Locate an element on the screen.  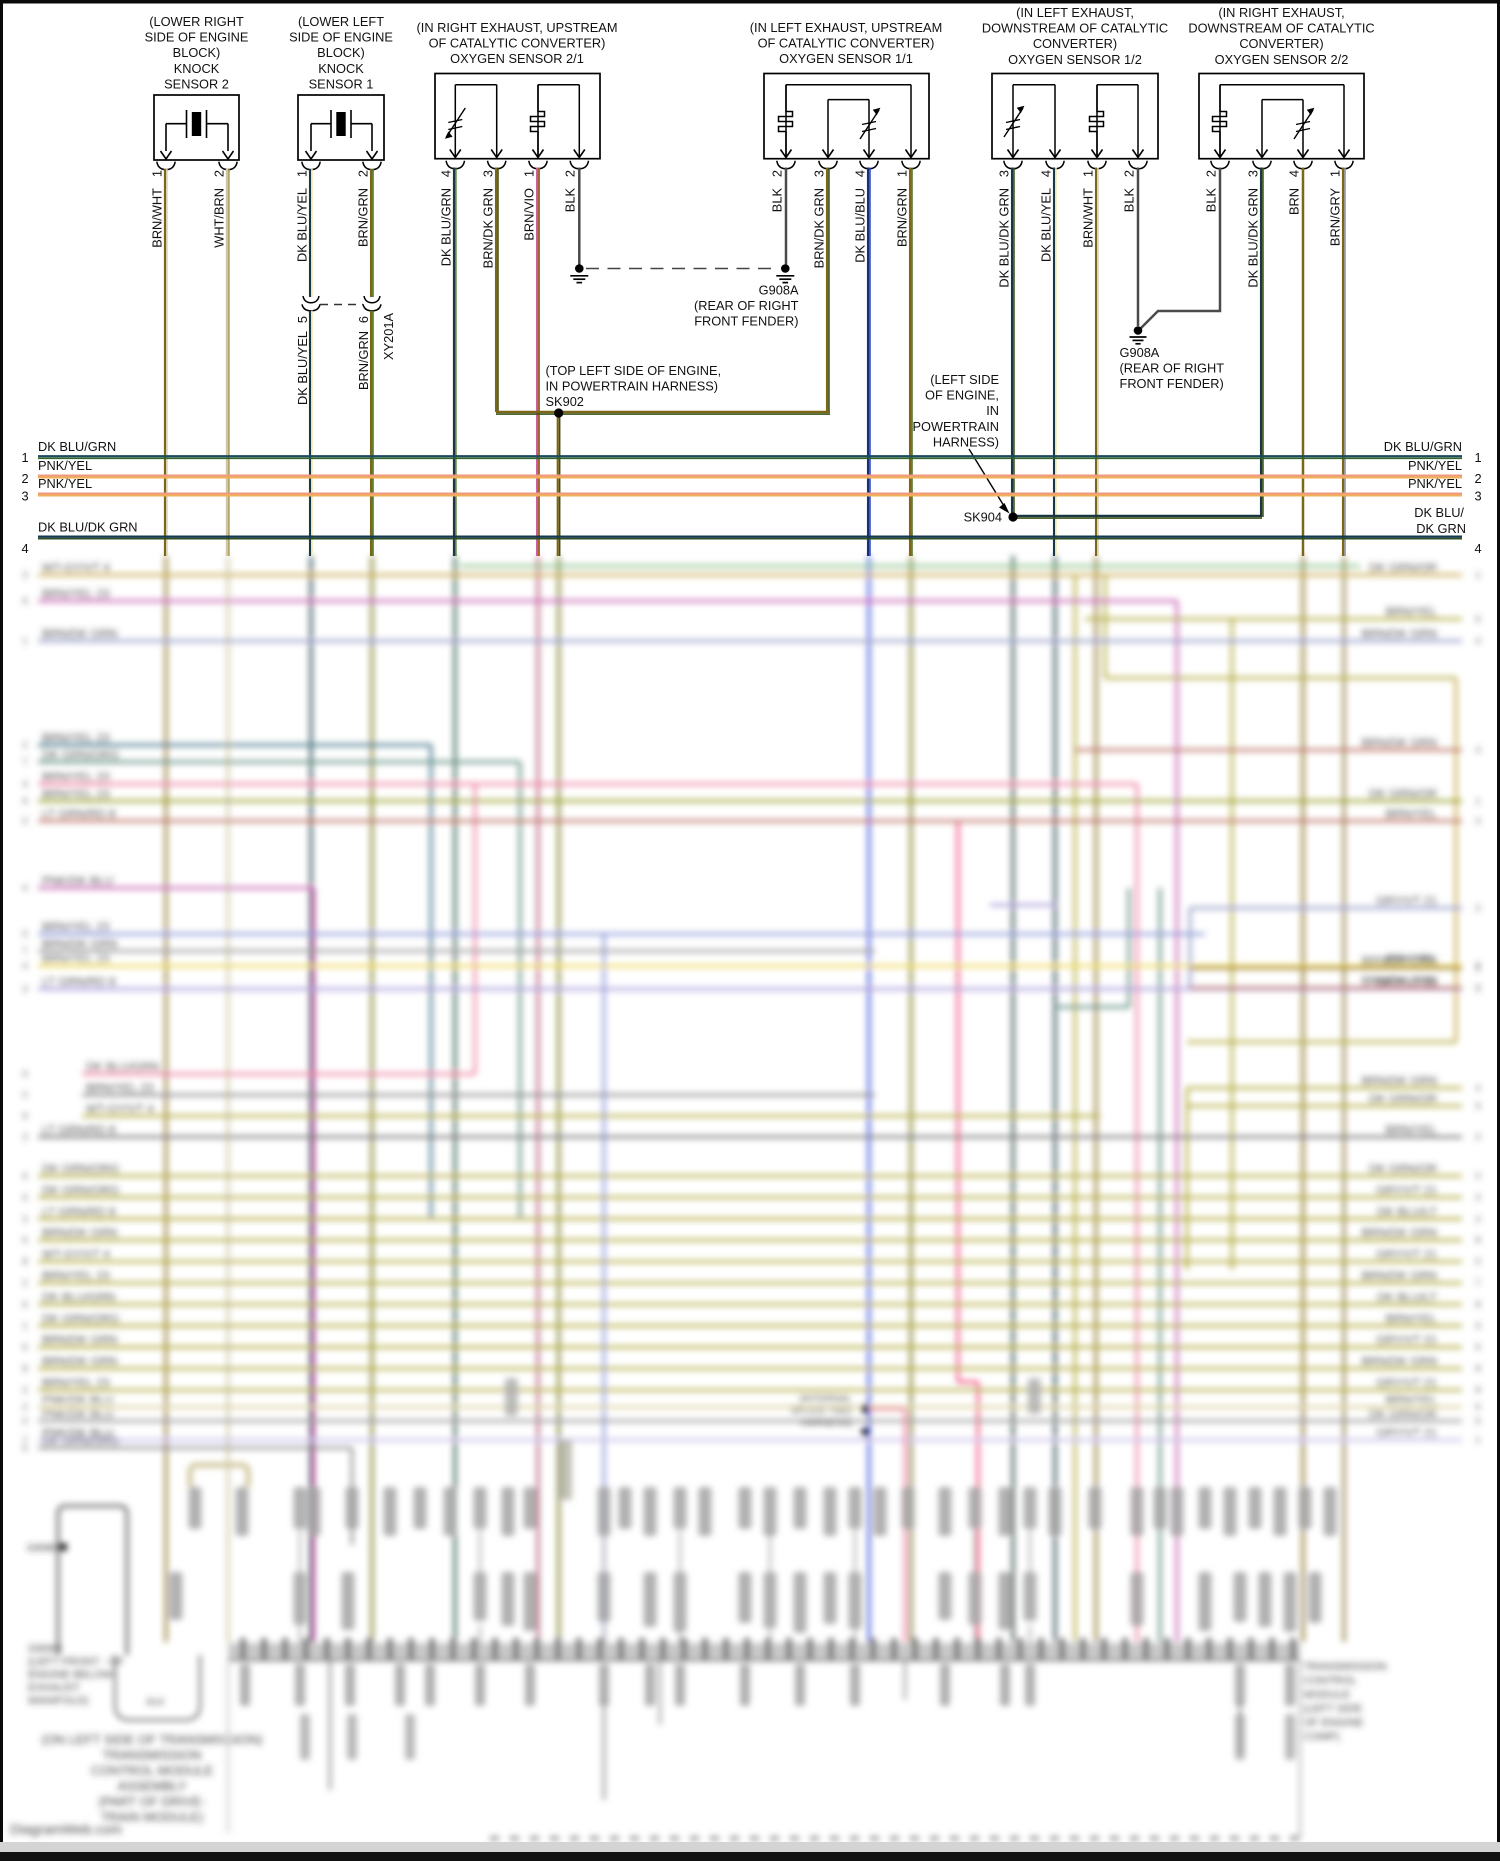
svg-text: (LOWER LEFT is located at coordinates (341, 21).